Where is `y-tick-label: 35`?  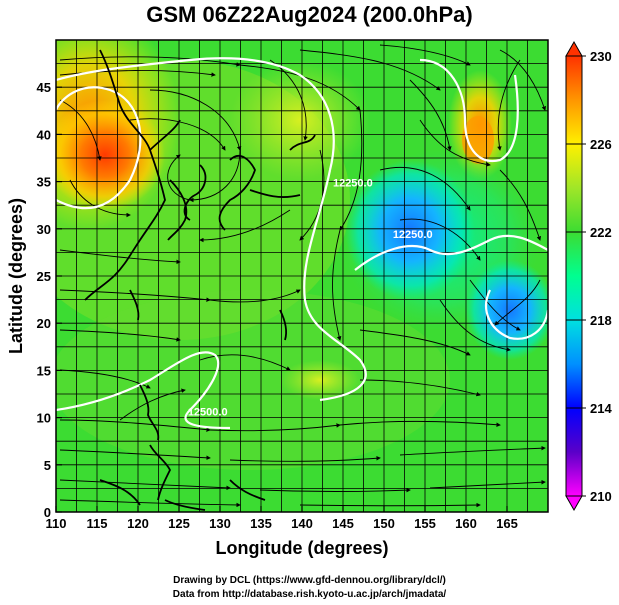 y-tick-label: 35 is located at coordinates (44, 182).